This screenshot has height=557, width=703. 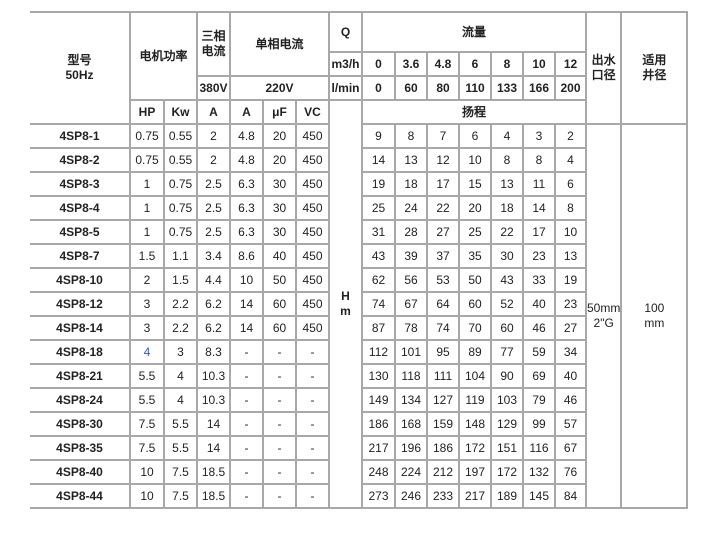 What do you see at coordinates (411, 160) in the screenshot?
I see `head-value-cell: 13` at bounding box center [411, 160].